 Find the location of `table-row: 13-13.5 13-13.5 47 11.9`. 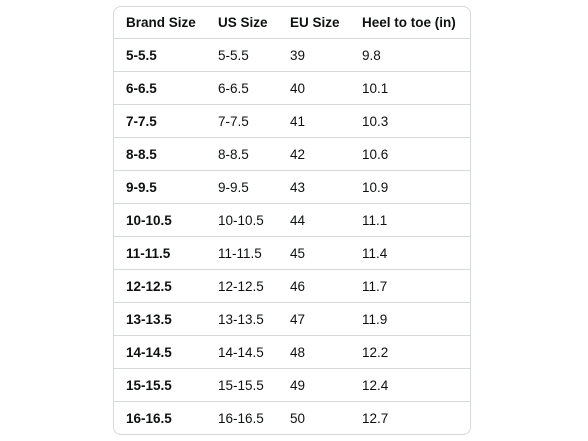

table-row: 13-13.5 13-13.5 47 11.9 is located at coordinates (292, 319).